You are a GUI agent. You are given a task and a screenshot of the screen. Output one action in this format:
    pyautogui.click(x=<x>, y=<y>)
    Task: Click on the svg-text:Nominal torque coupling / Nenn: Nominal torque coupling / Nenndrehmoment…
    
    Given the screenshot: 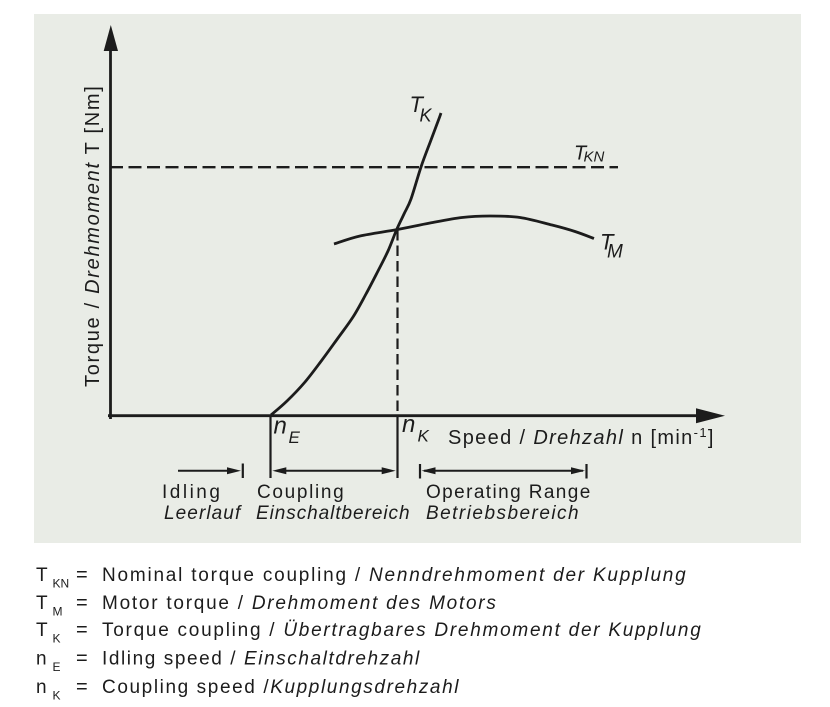 What is the action you would take?
    pyautogui.click(x=395, y=575)
    